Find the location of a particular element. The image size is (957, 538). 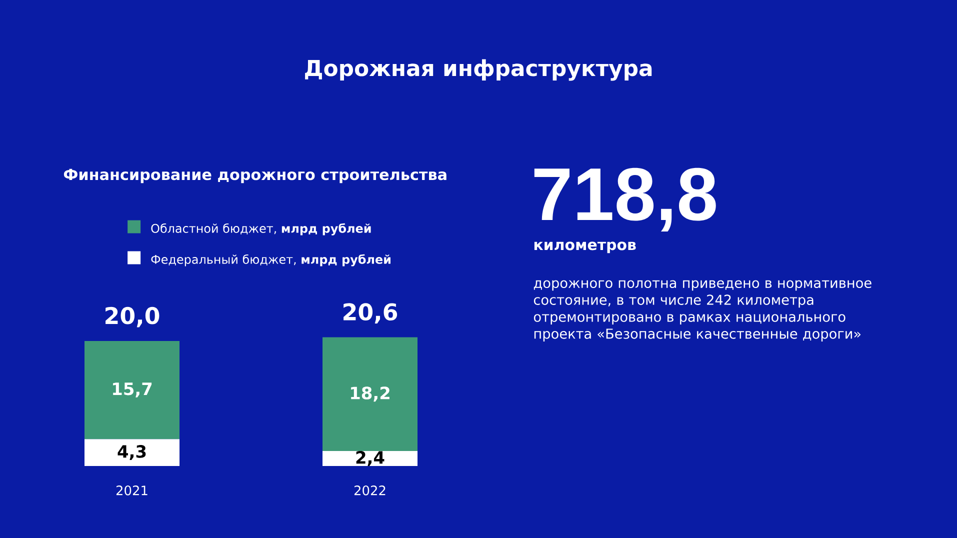

data-label: 15,7 is located at coordinates (132, 390).